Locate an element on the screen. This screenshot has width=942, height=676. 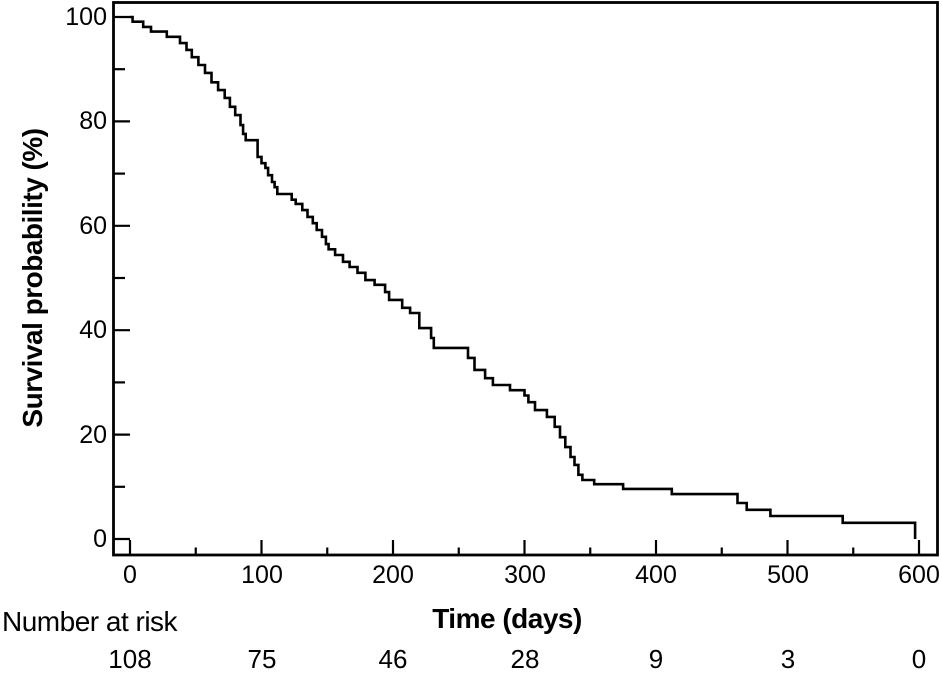
risk-count: 75 is located at coordinates (262, 659).